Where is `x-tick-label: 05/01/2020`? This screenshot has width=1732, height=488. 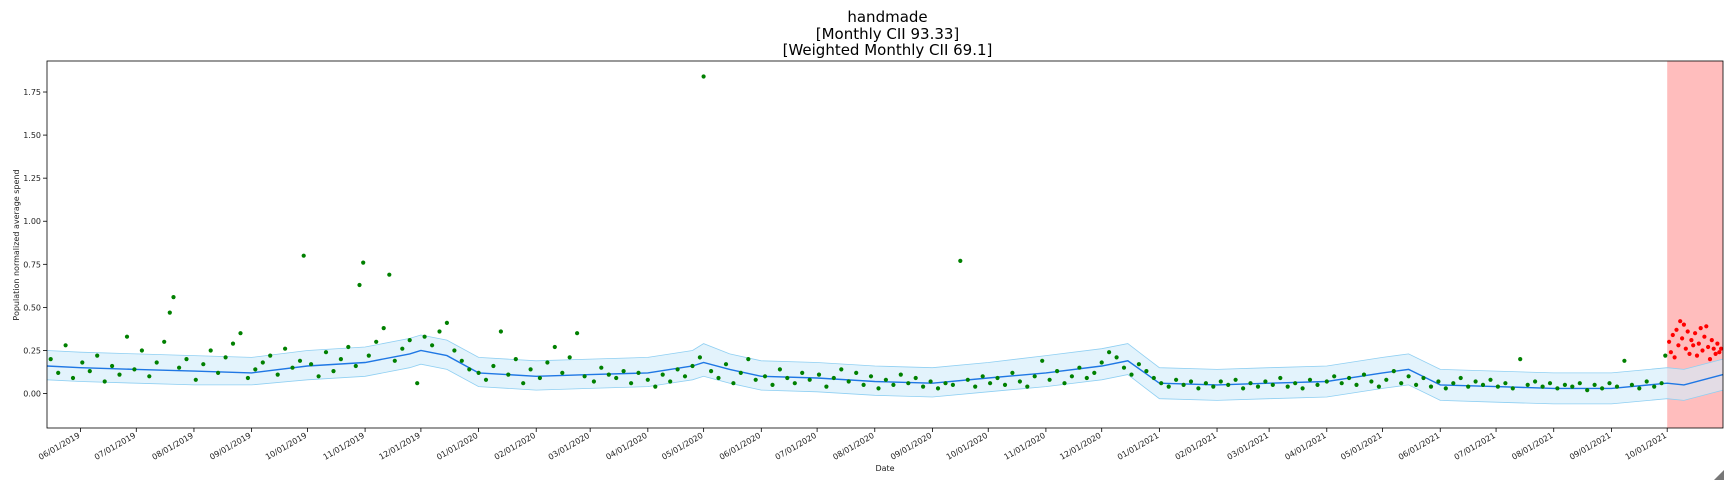 x-tick-label: 05/01/2020 is located at coordinates (682, 446).